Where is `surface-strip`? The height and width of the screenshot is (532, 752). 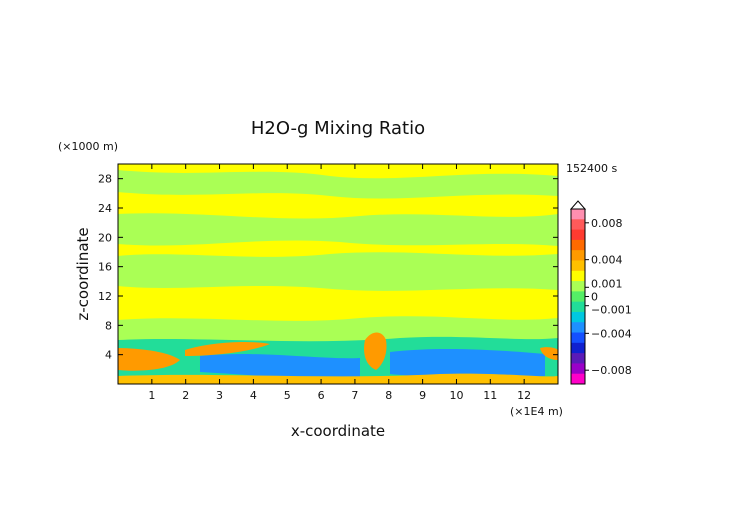
surface-strip is located at coordinates (338, 378).